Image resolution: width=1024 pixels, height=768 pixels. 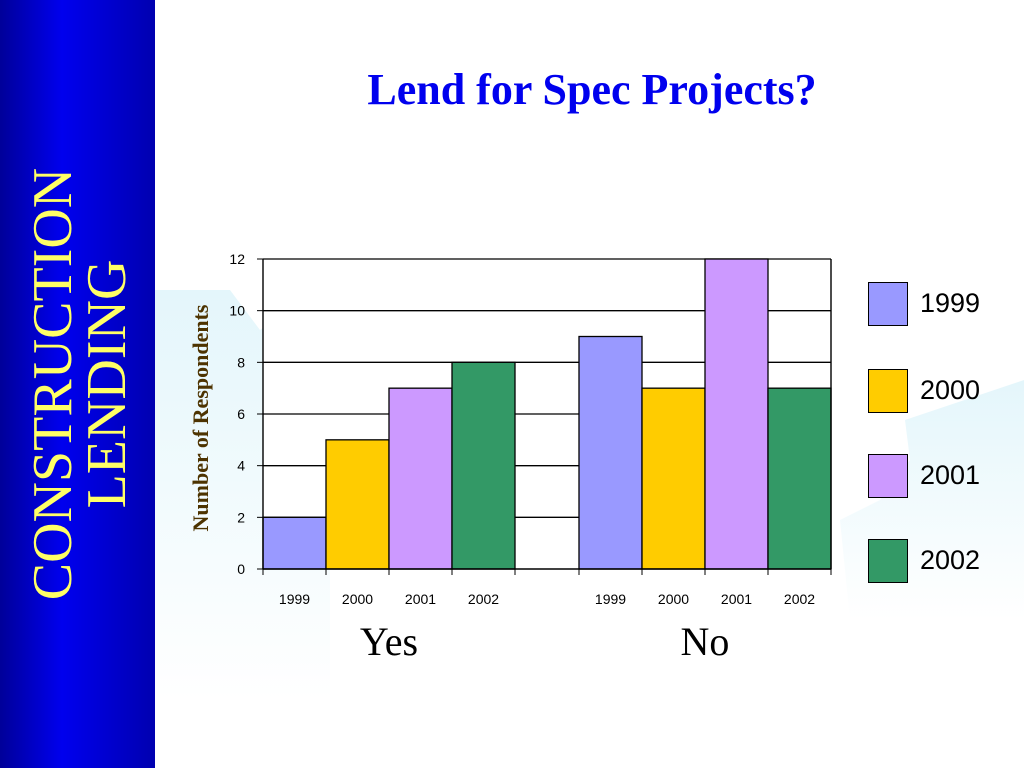 I want to click on legend-item-2002: 2002, so click(x=943, y=561).